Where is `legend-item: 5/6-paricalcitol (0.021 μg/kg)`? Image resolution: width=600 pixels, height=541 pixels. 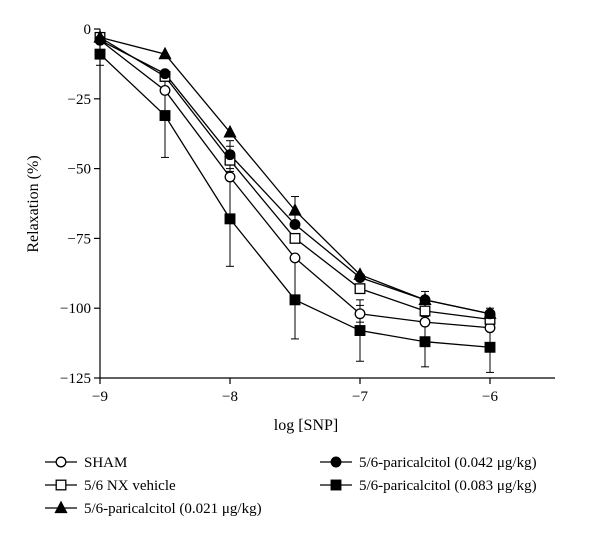 legend-item: 5/6-paricalcitol (0.021 μg/kg) is located at coordinates (153, 508).